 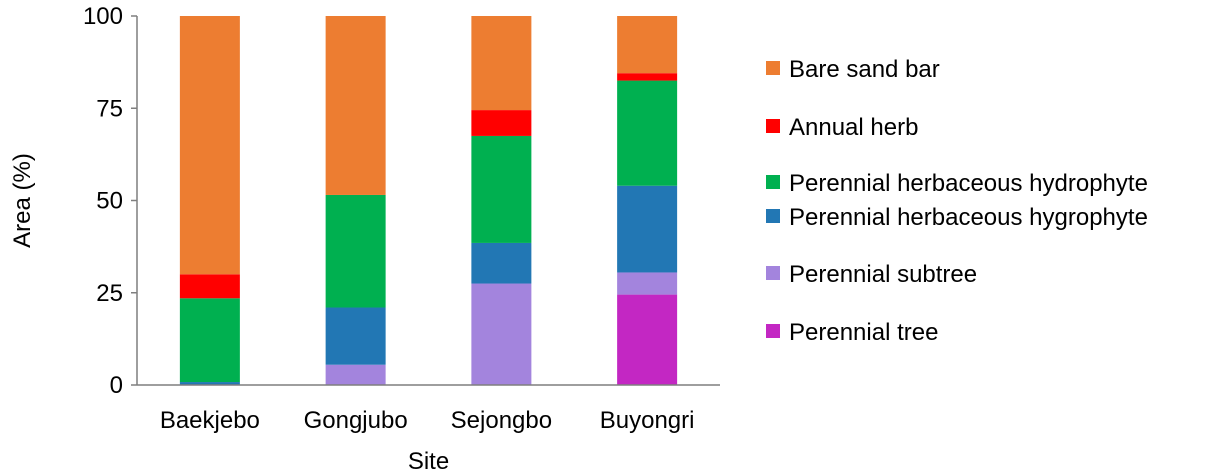 I want to click on legend-label-perennial-subtree: Perennial subtree, so click(x=883, y=274).